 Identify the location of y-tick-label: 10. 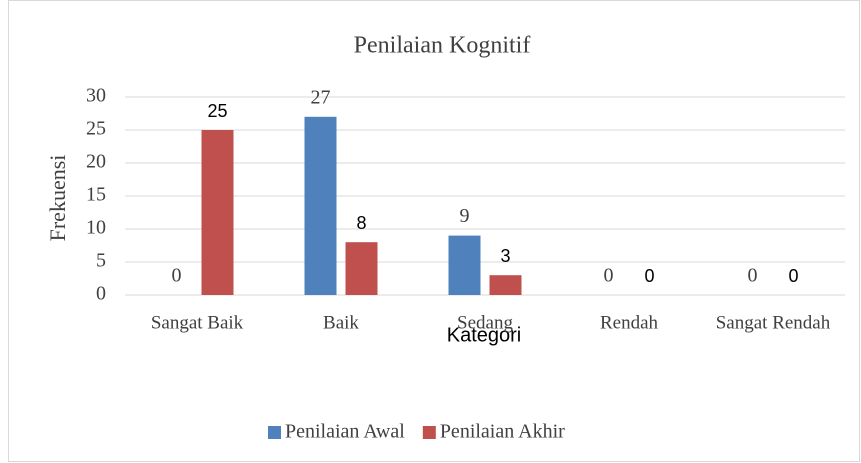
(96, 228).